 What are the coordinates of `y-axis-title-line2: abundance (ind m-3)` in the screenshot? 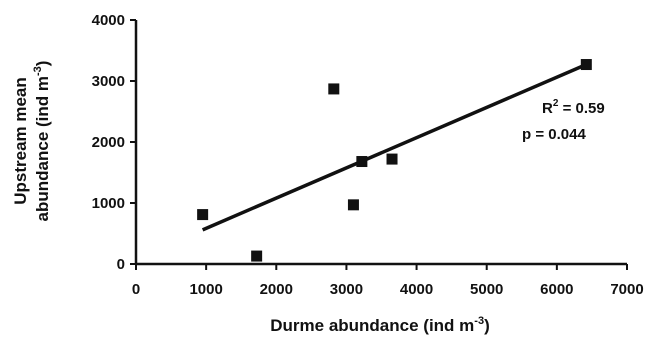 It's located at (42, 141).